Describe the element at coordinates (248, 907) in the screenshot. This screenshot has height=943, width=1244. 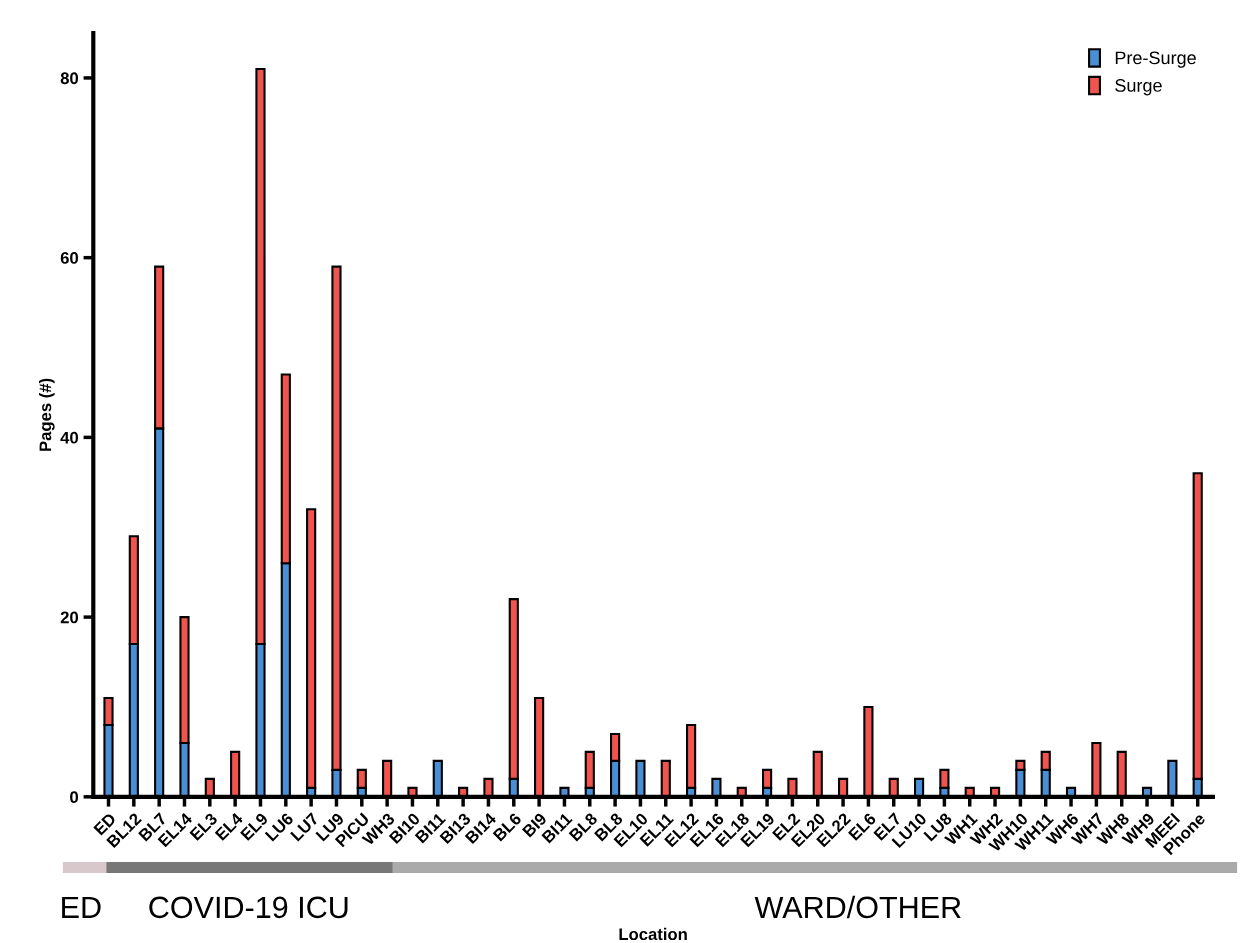
I see `text: COVID-19 ICU` at that location.